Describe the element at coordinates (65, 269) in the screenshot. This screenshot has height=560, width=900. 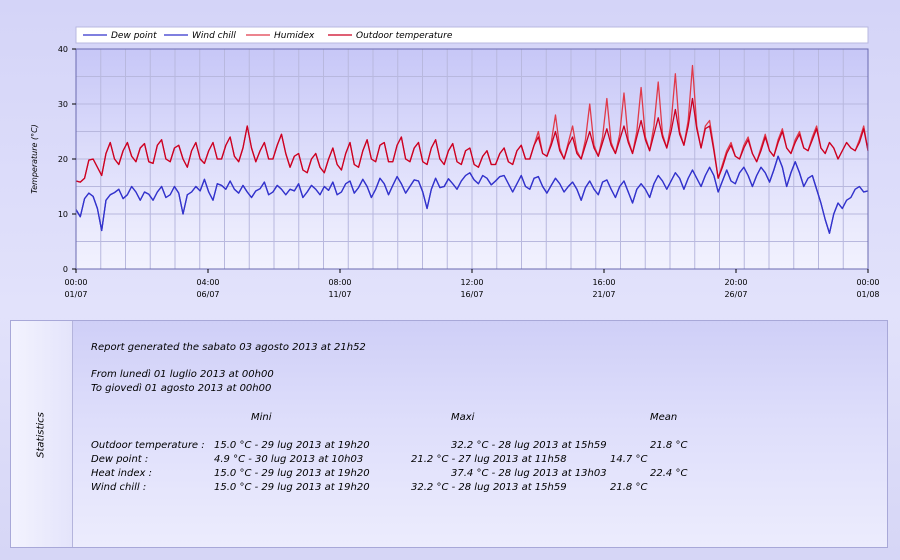
I see `y-tick-label: 0` at that location.